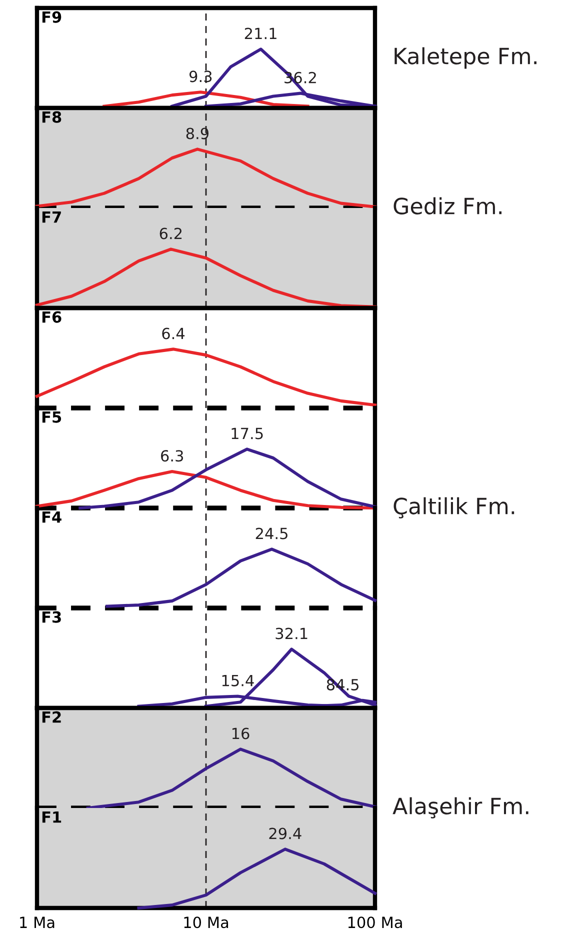 The height and width of the screenshot is (941, 583). What do you see at coordinates (260, 34) in the screenshot?
I see `annotation: 21.1` at bounding box center [260, 34].